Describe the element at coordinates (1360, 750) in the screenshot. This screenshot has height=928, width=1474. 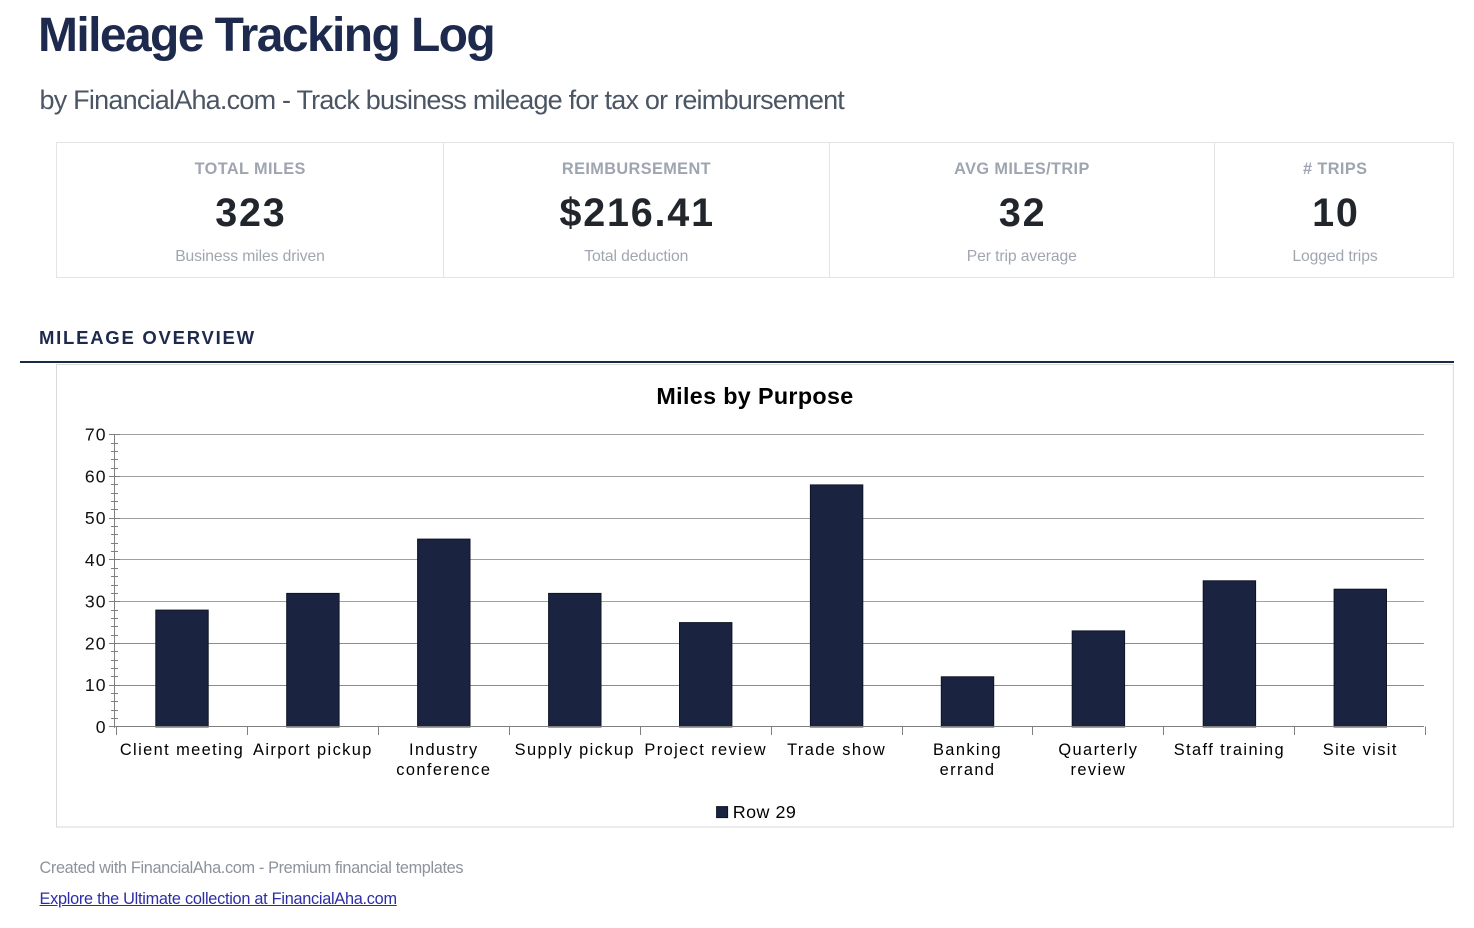
I see `svg-text: Site visit` at that location.